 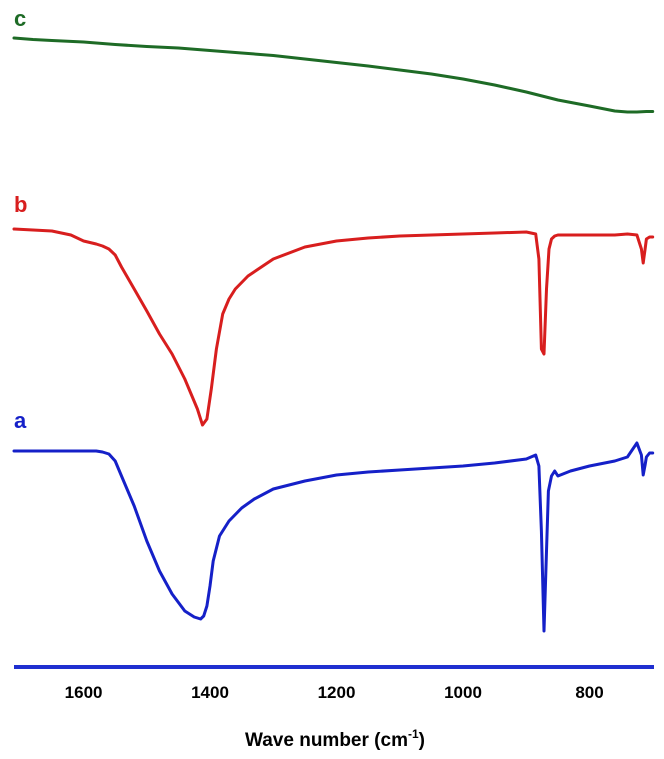 What do you see at coordinates (422, 740) in the screenshot?
I see `x-axis-title-close: )` at bounding box center [422, 740].